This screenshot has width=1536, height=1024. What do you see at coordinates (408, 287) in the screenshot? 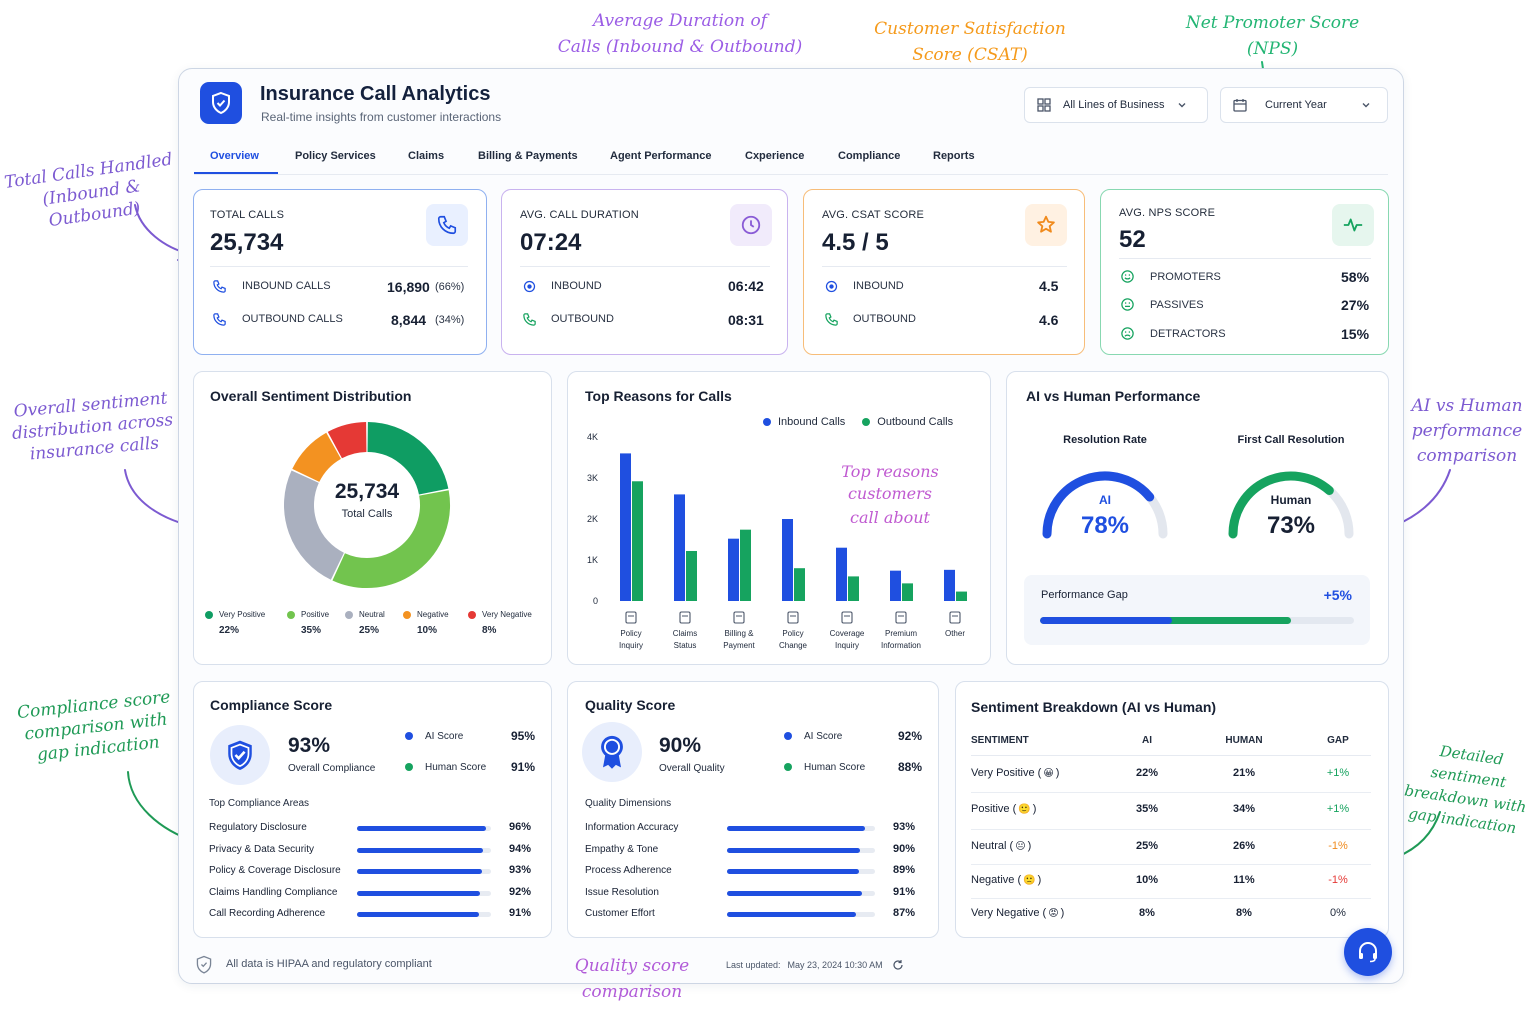
I see `inbound-calls-value: 16,890` at bounding box center [408, 287].